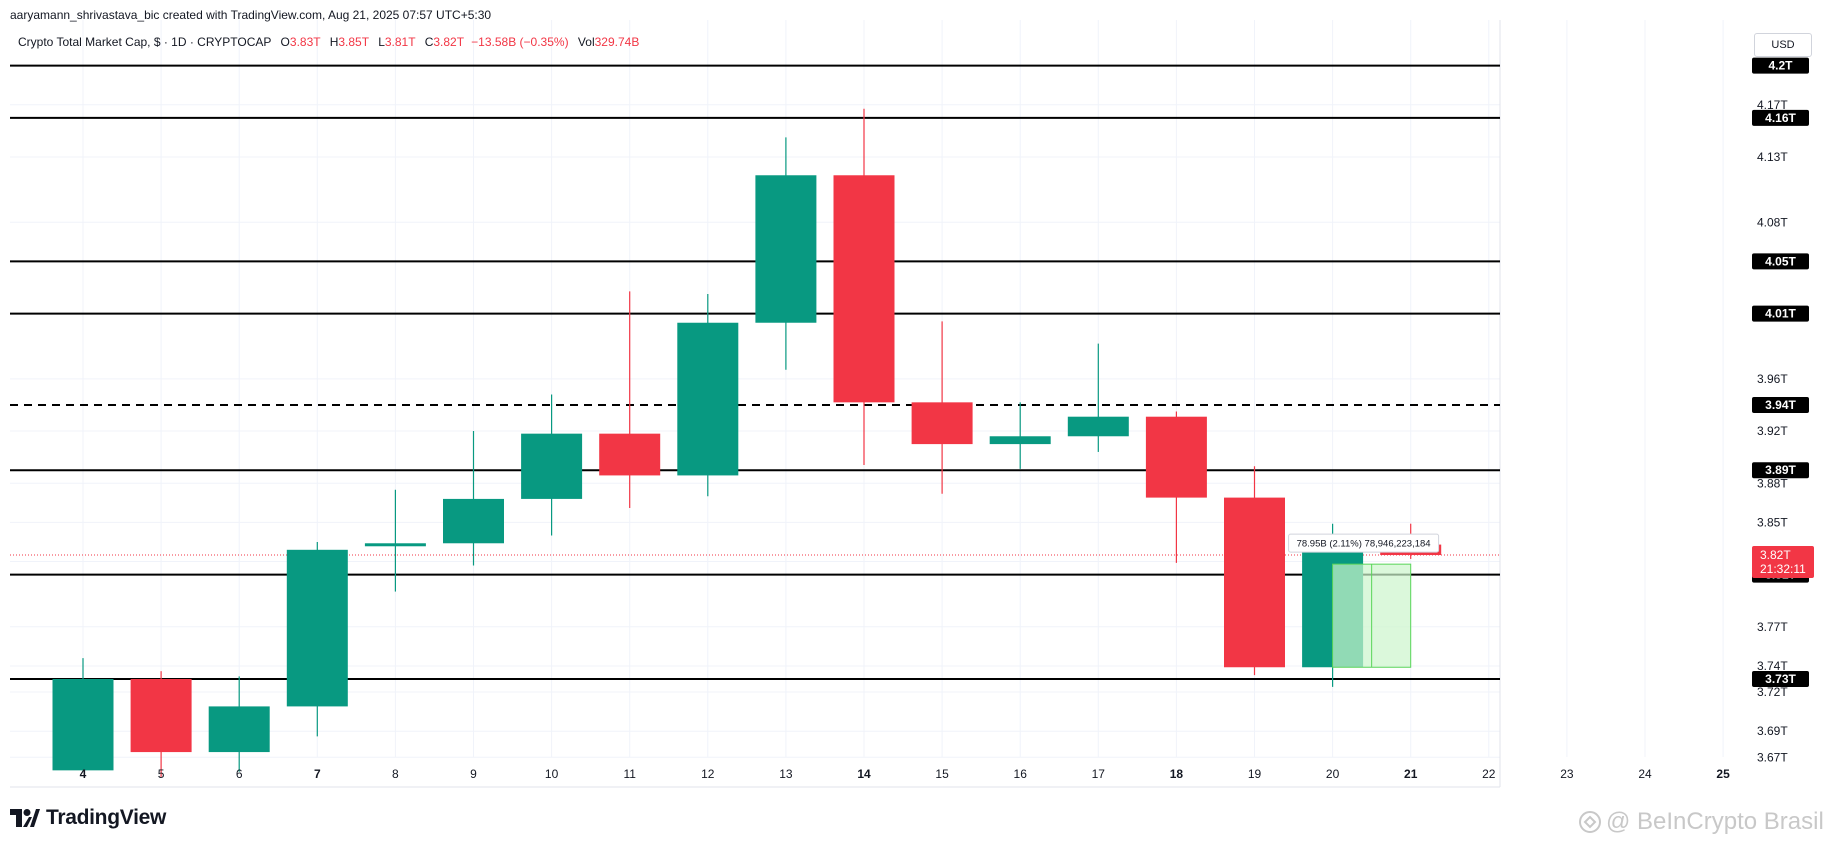 This screenshot has width=1825, height=849. I want to click on x-tick-label: 8, so click(395, 774).